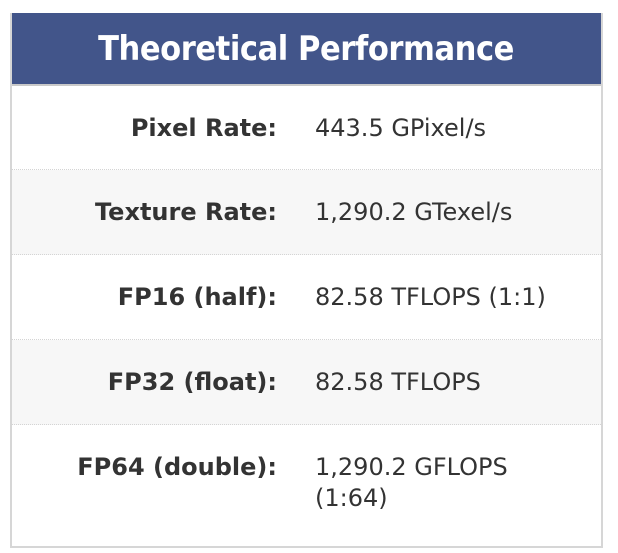  What do you see at coordinates (398, 382) in the screenshot?
I see `spec-value: 82.58 TFLOPS` at bounding box center [398, 382].